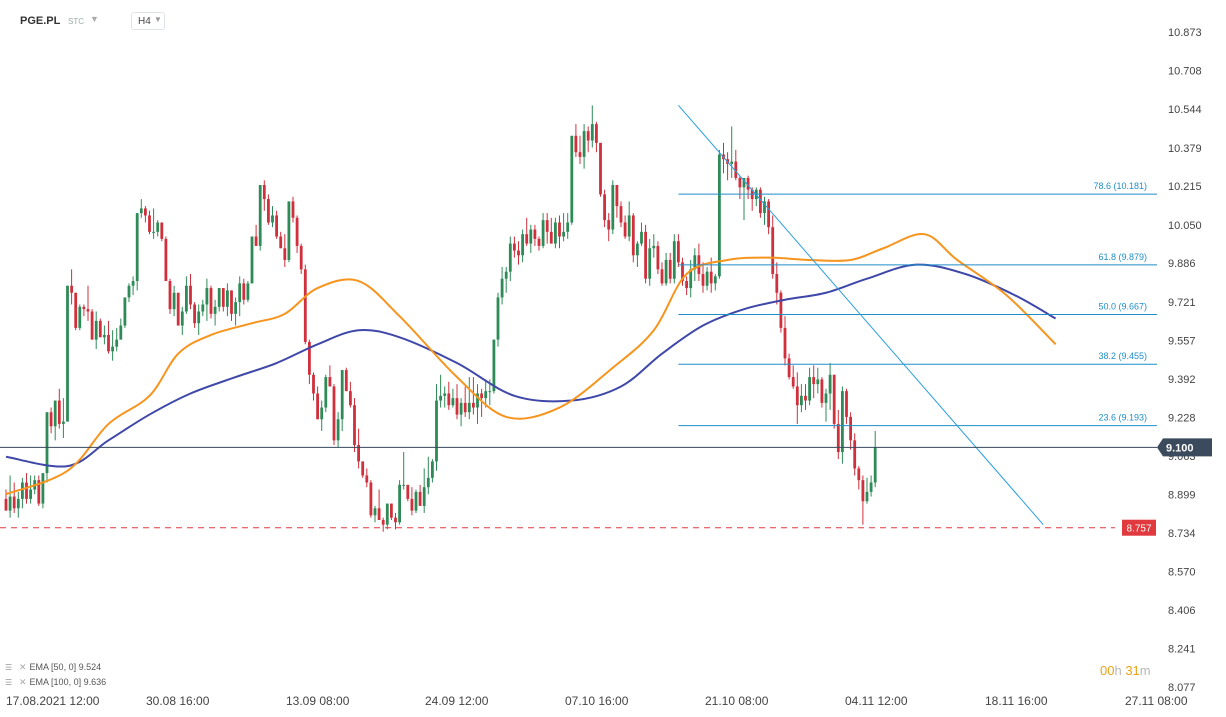  Describe the element at coordinates (1182, 418) in the screenshot. I see `y-tick-label: 9.228` at that location.